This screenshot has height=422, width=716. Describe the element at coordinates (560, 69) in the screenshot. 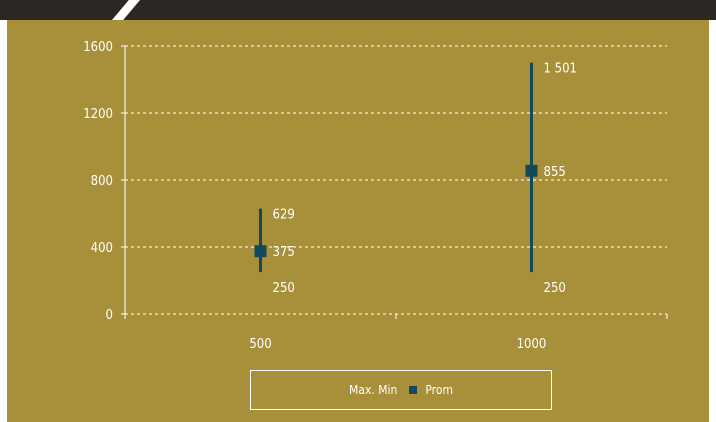

I see `max-data-label: 1 501` at that location.